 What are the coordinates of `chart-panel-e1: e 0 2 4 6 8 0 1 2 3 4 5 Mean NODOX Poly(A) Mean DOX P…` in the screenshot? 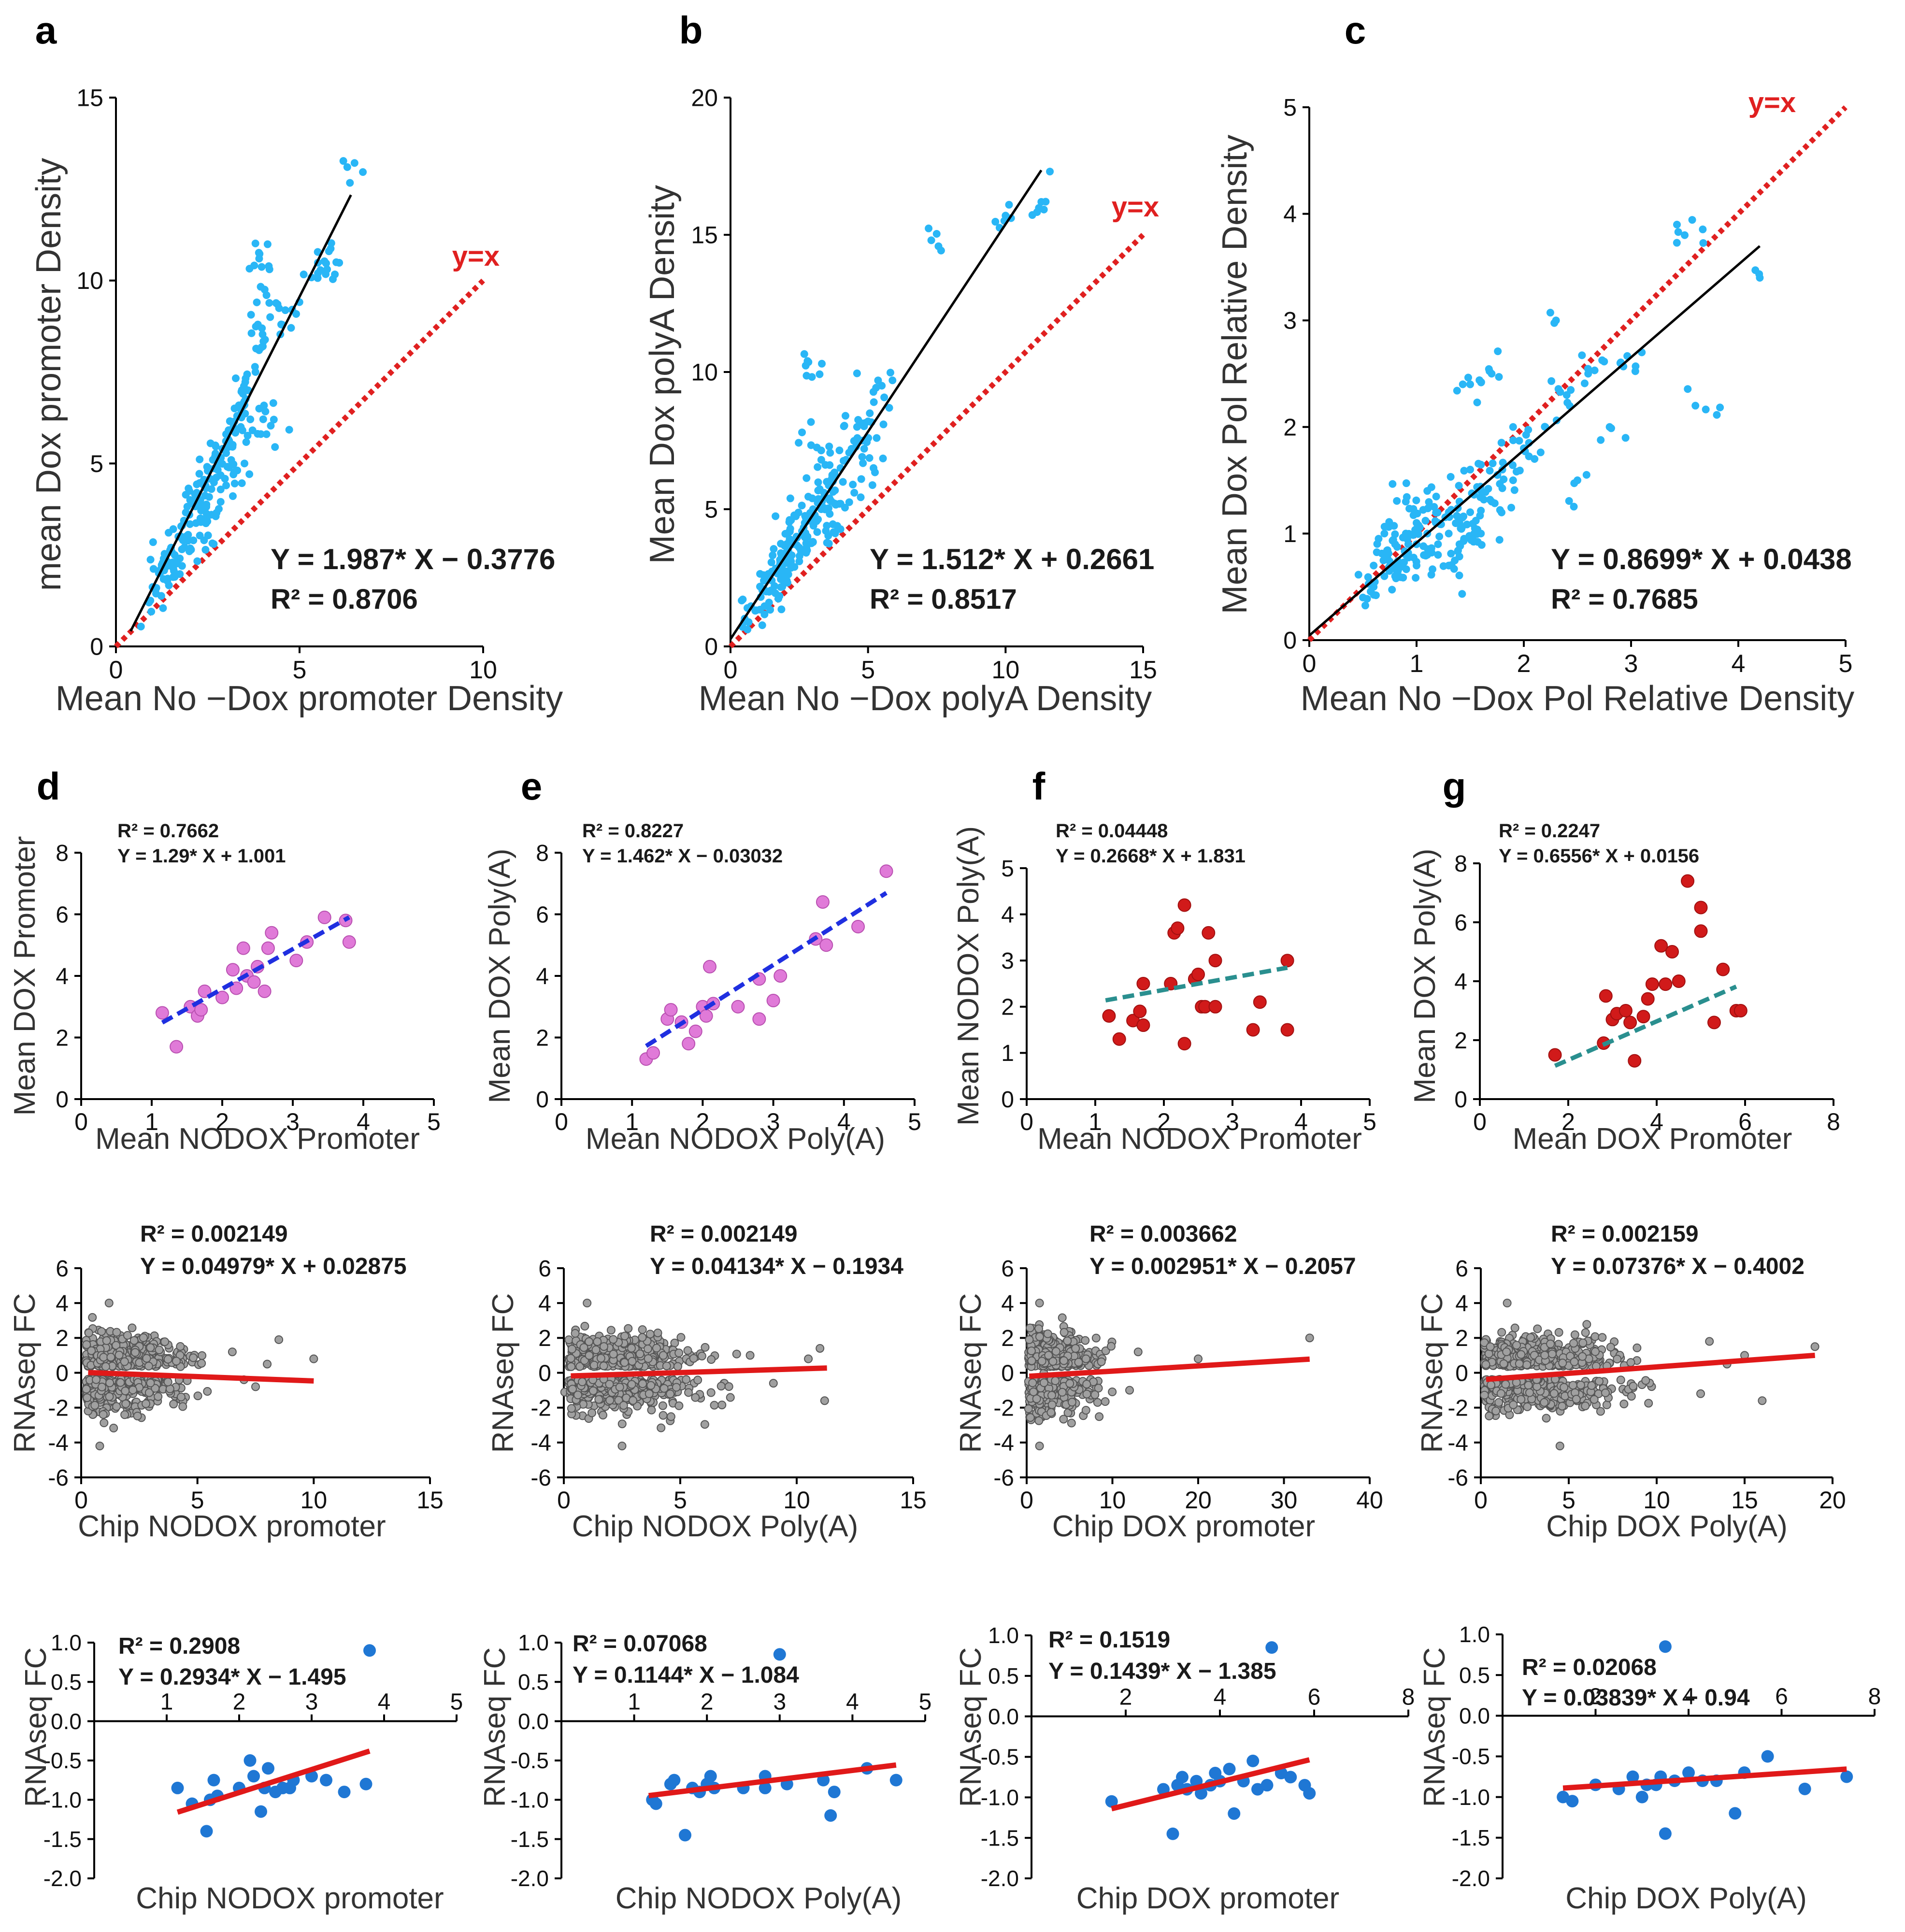 It's located at (702, 961).